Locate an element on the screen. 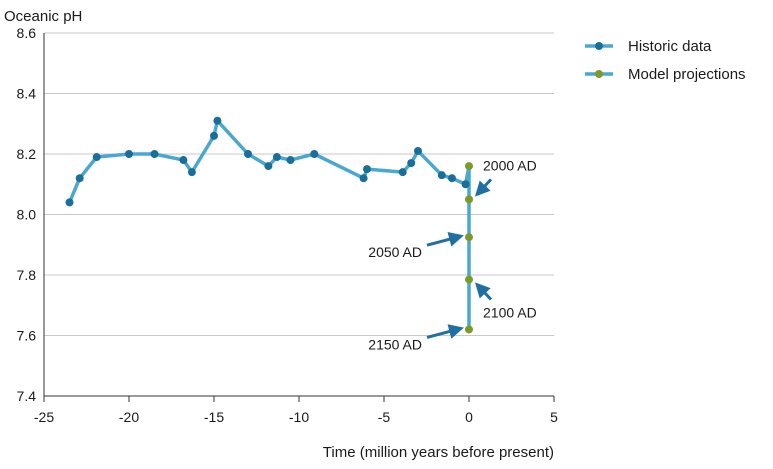  y-tick-label: 7.8 is located at coordinates (27, 275).